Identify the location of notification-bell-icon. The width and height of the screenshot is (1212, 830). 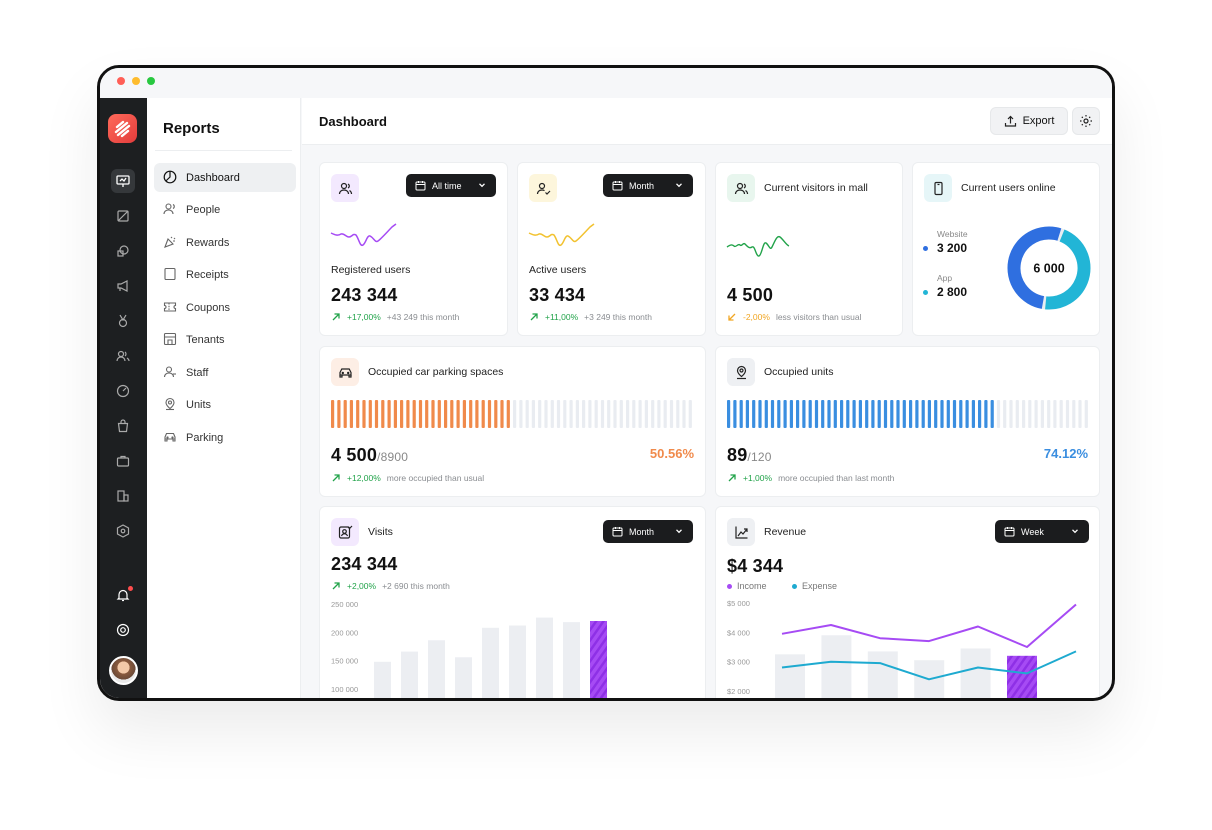
(123, 595).